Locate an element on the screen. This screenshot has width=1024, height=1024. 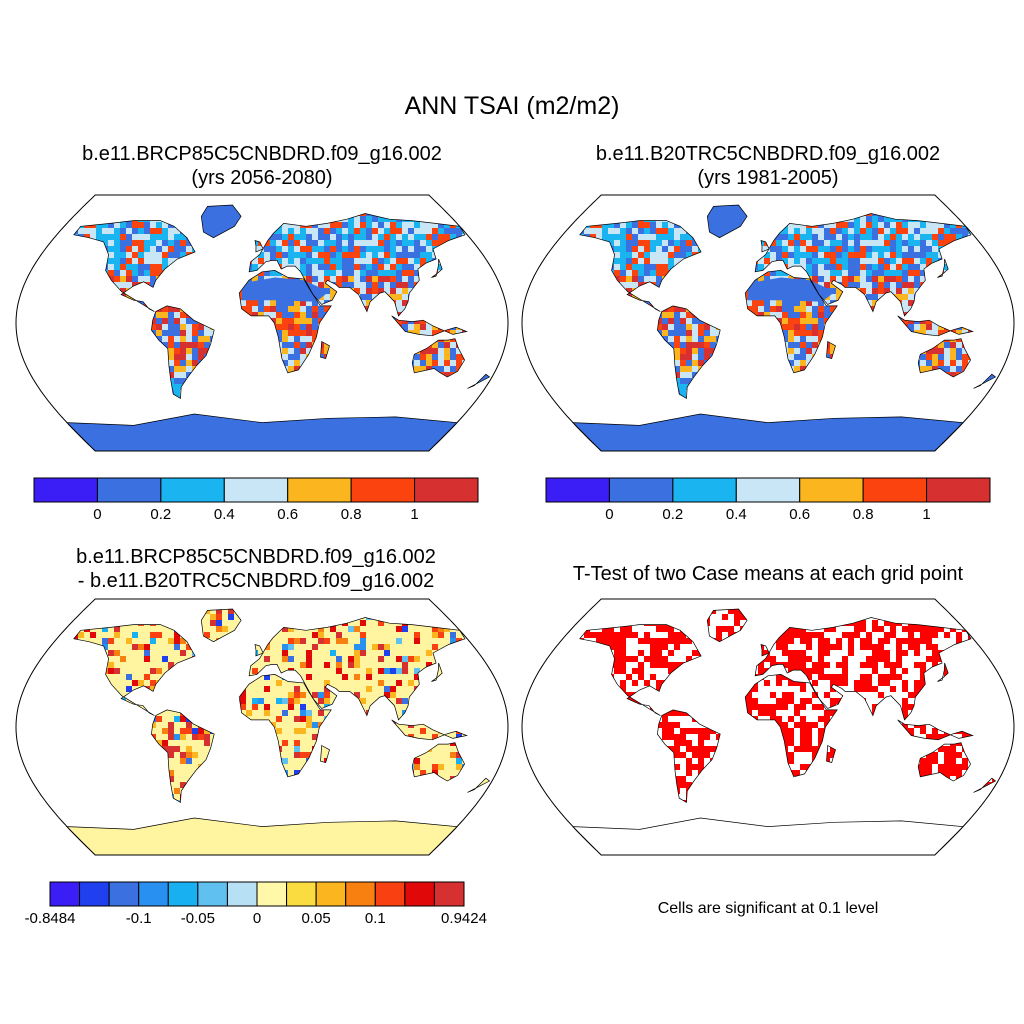
colorbar-future-labels: 0 0.2 0.4 0.6 0.8 1 is located at coordinates (256, 516).